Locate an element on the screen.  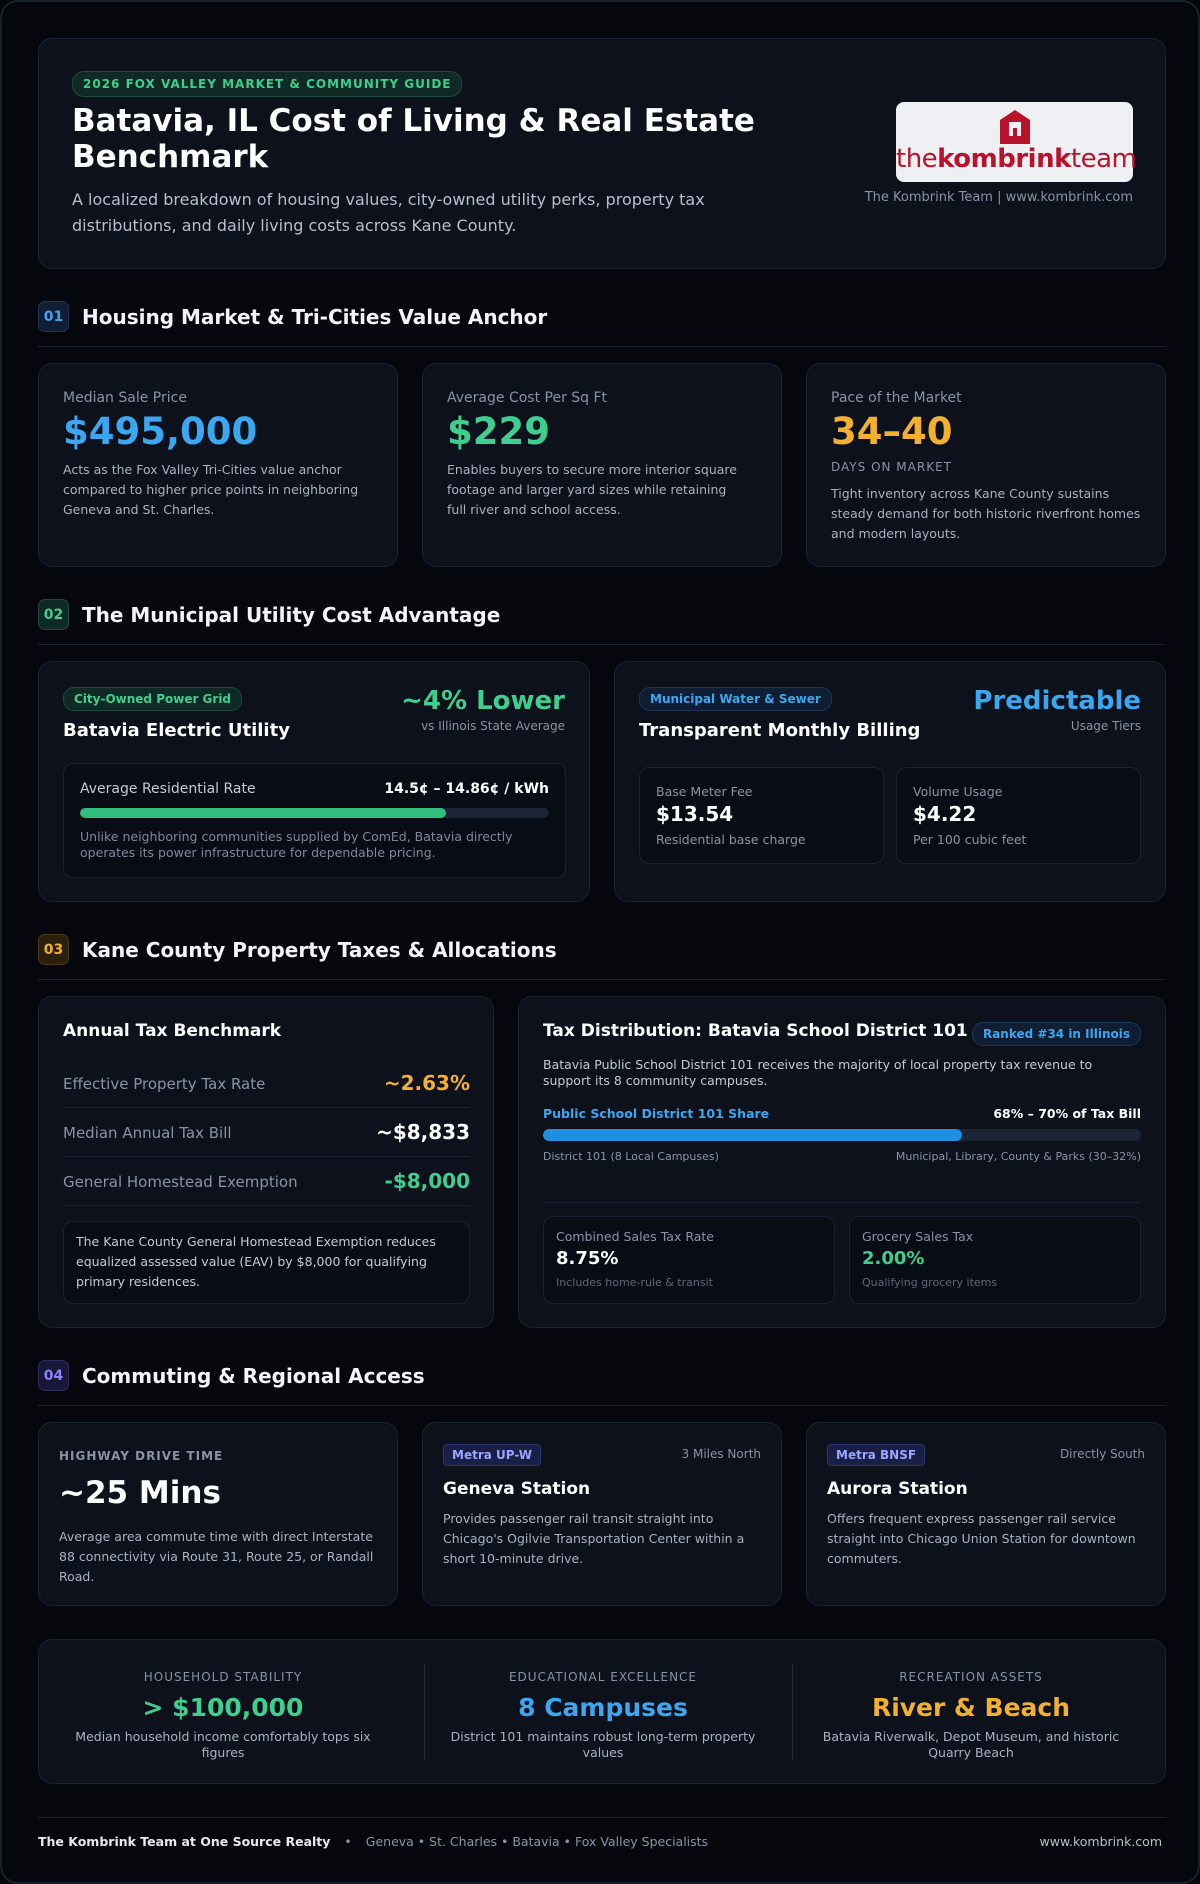
base-fee-value: $13.54 is located at coordinates (695, 814).